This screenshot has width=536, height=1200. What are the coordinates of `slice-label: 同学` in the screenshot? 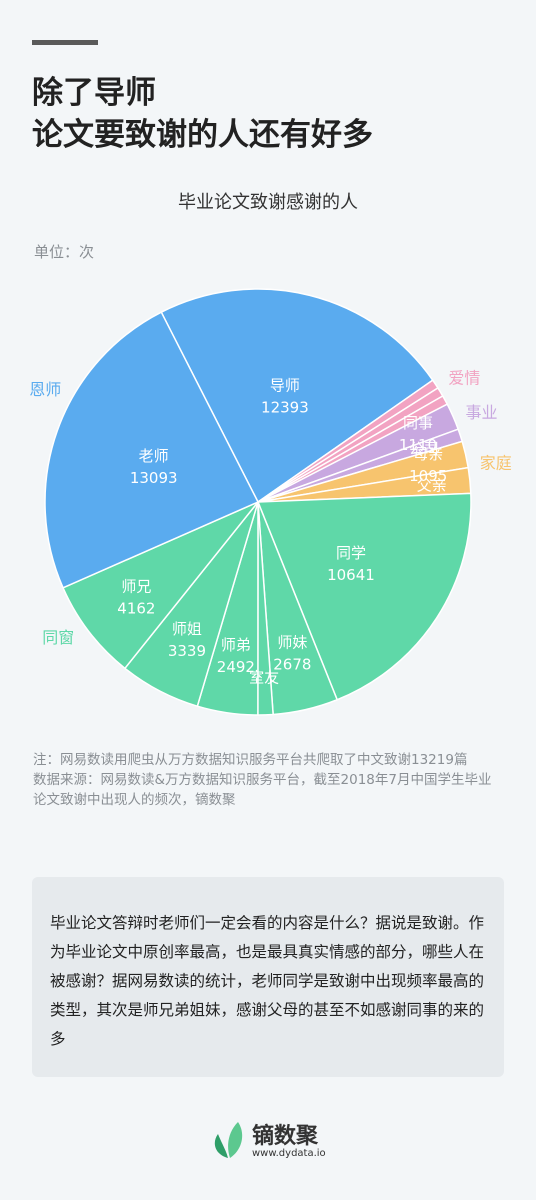 It's located at (351, 553).